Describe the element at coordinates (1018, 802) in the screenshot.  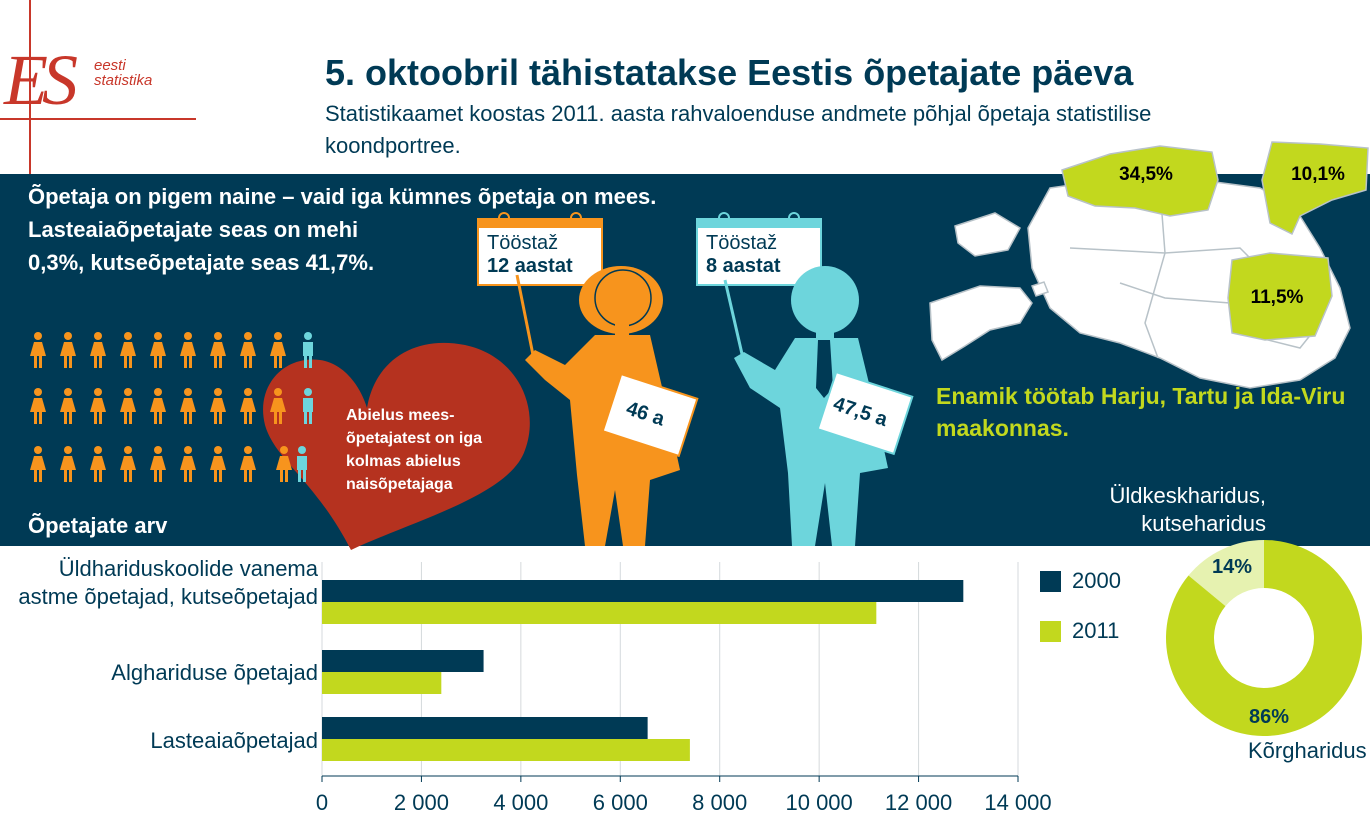
I see `x-tick-label: 14 000` at that location.